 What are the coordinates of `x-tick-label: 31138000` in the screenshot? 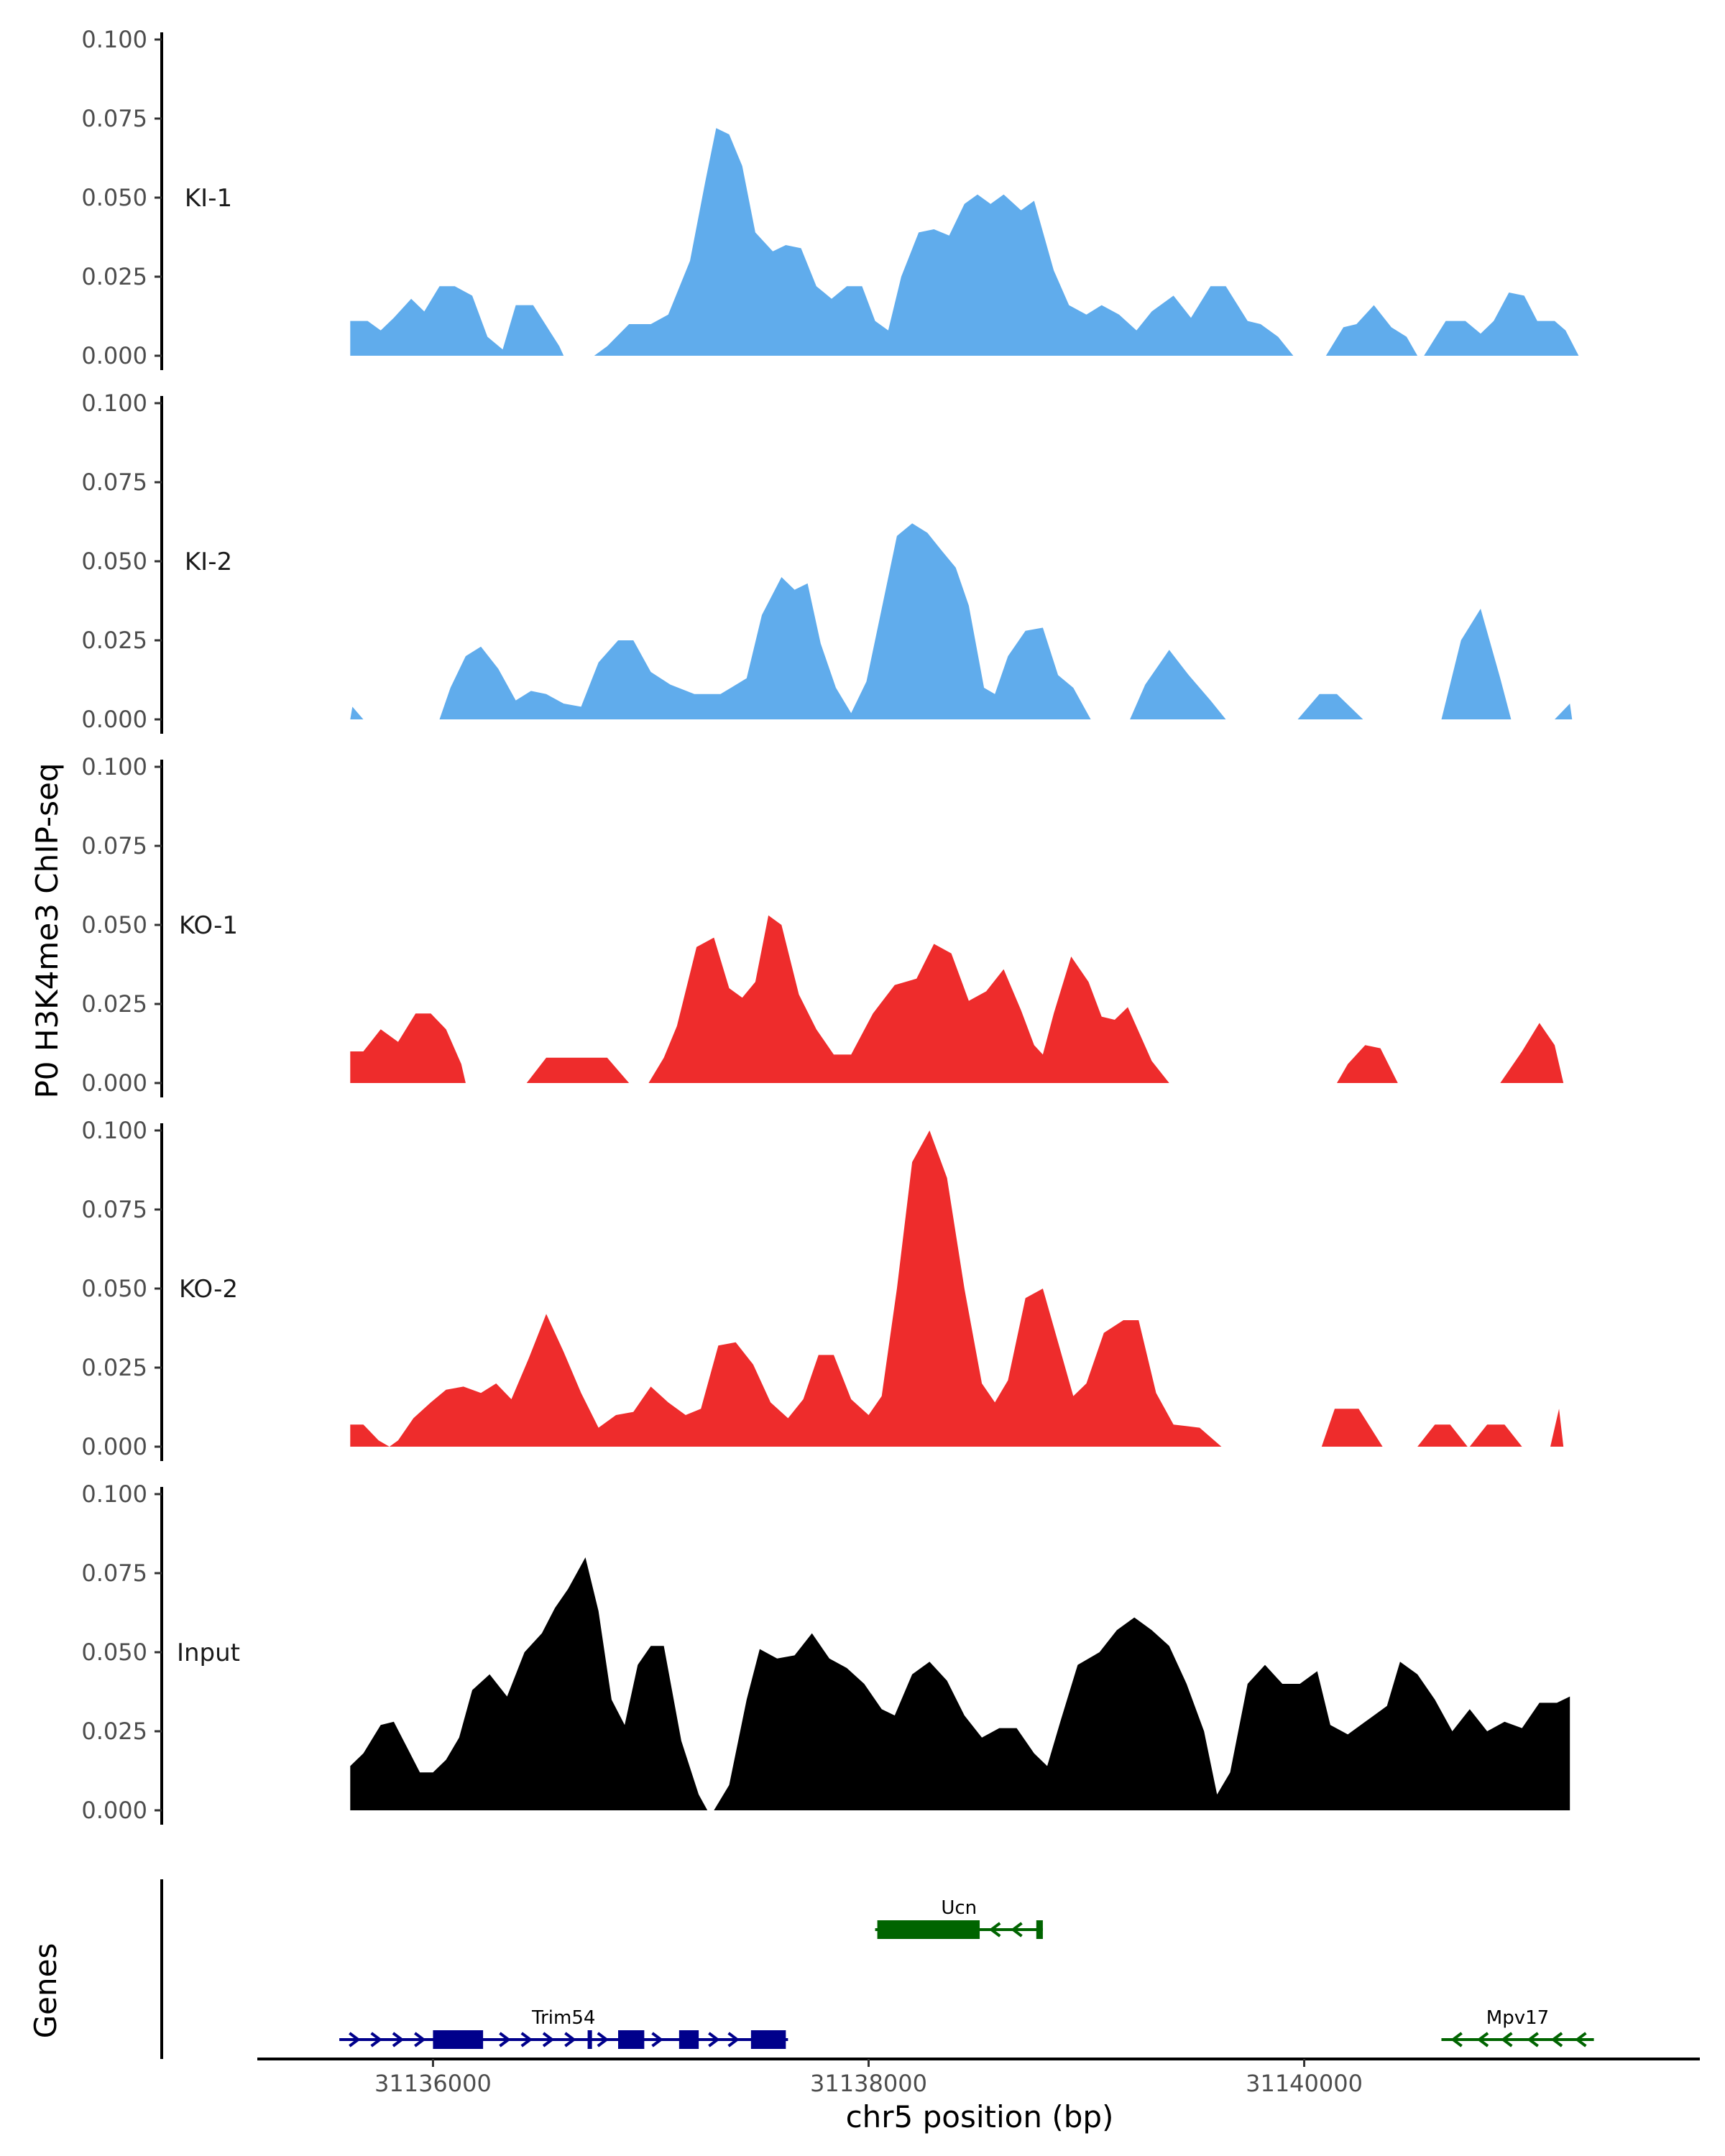 It's located at (868, 2083).